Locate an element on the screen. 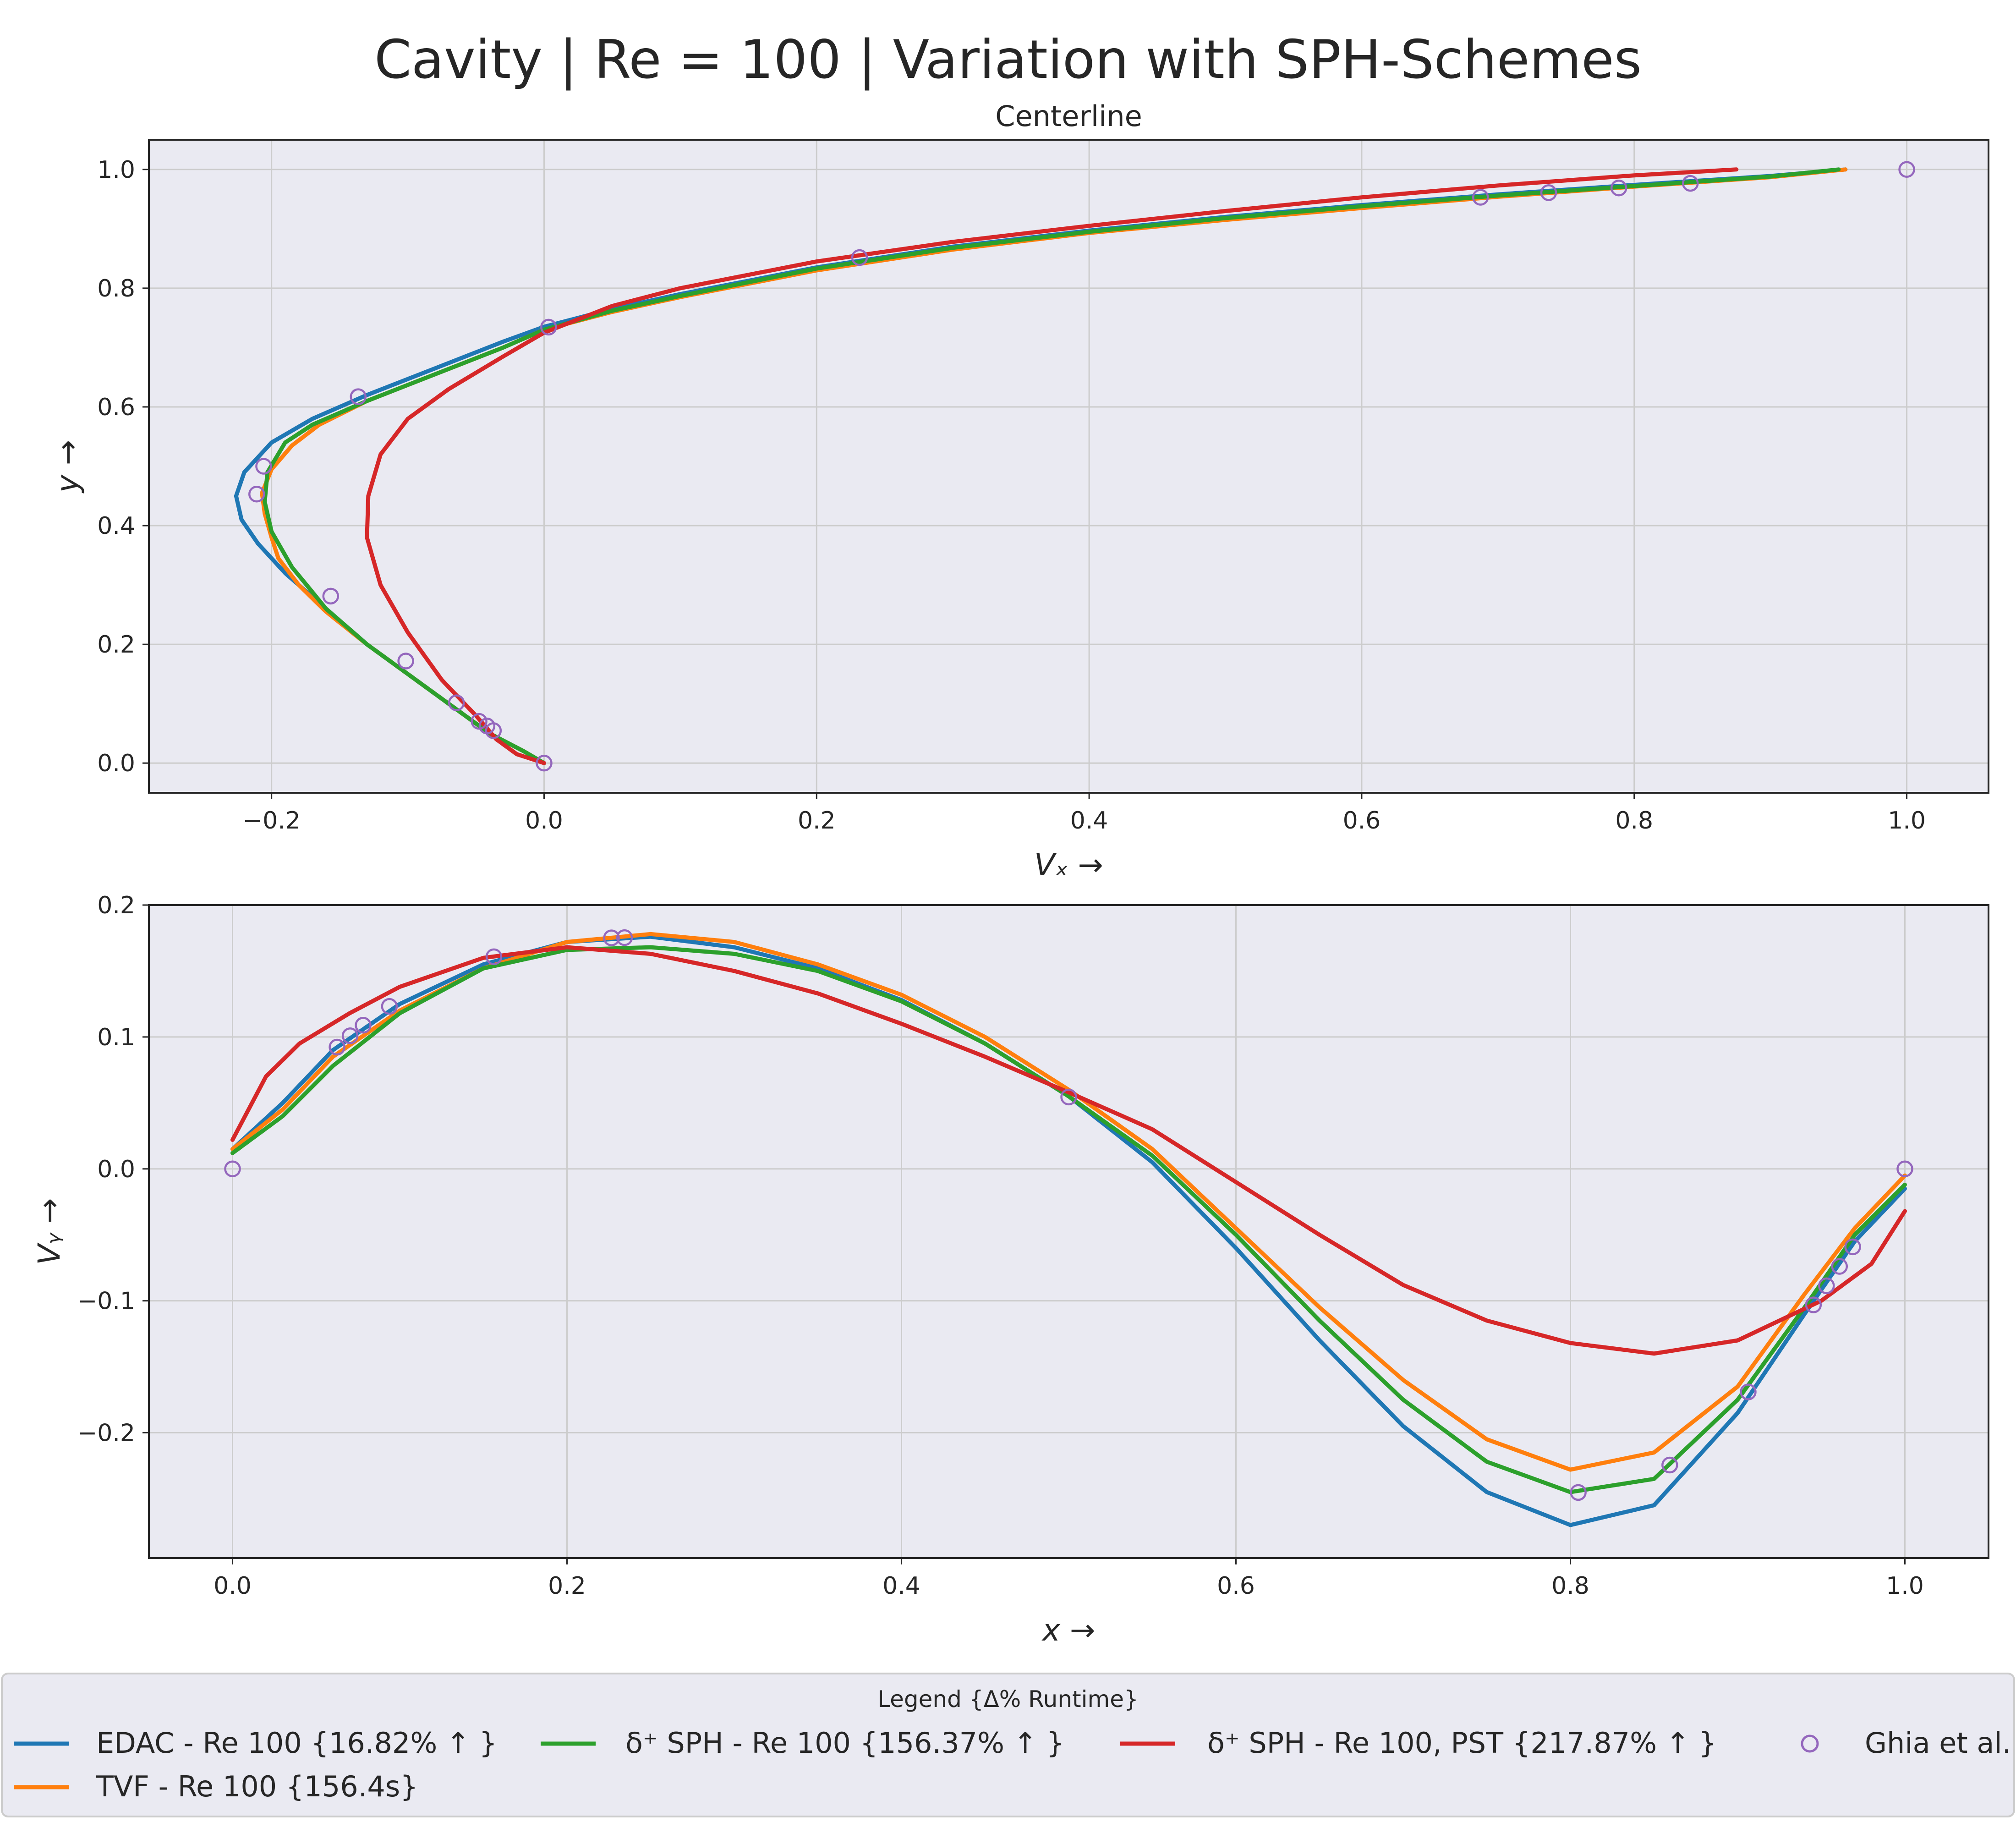 The height and width of the screenshot is (1833, 2016). y-tick-label: 0.6 is located at coordinates (116, 407).